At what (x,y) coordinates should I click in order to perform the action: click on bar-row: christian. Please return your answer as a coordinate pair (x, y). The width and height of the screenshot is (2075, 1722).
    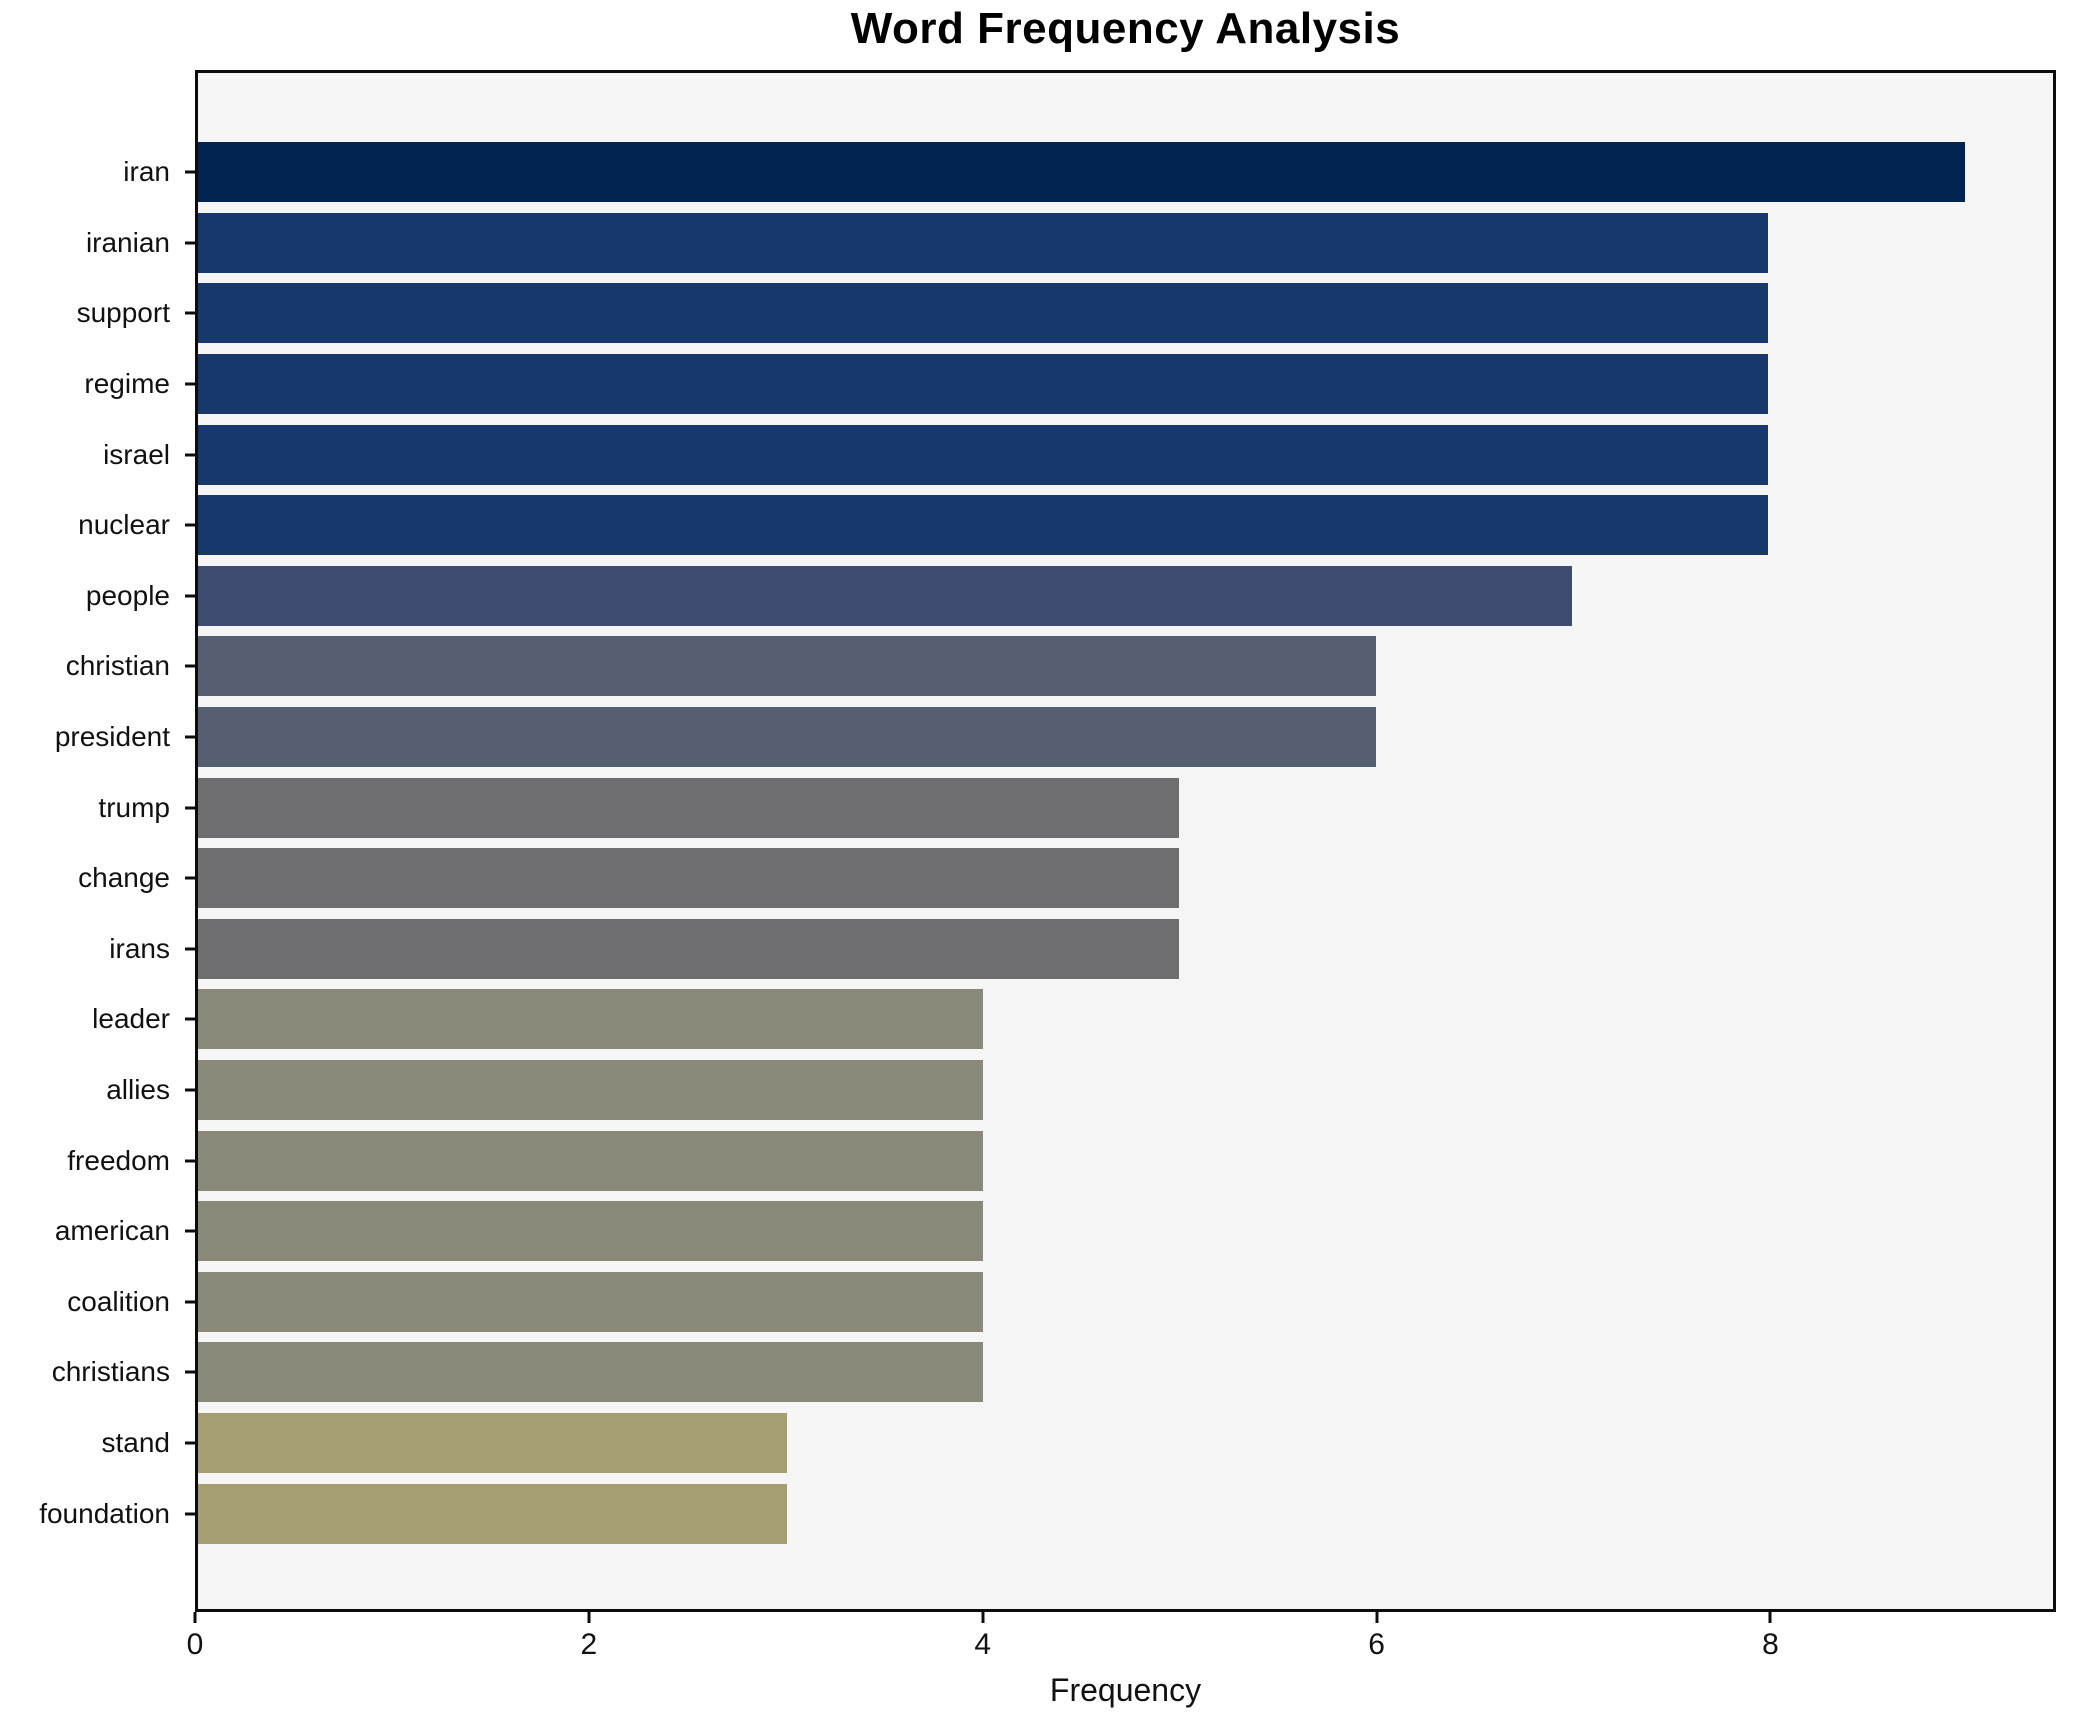
    Looking at the image, I should click on (1059, 666).